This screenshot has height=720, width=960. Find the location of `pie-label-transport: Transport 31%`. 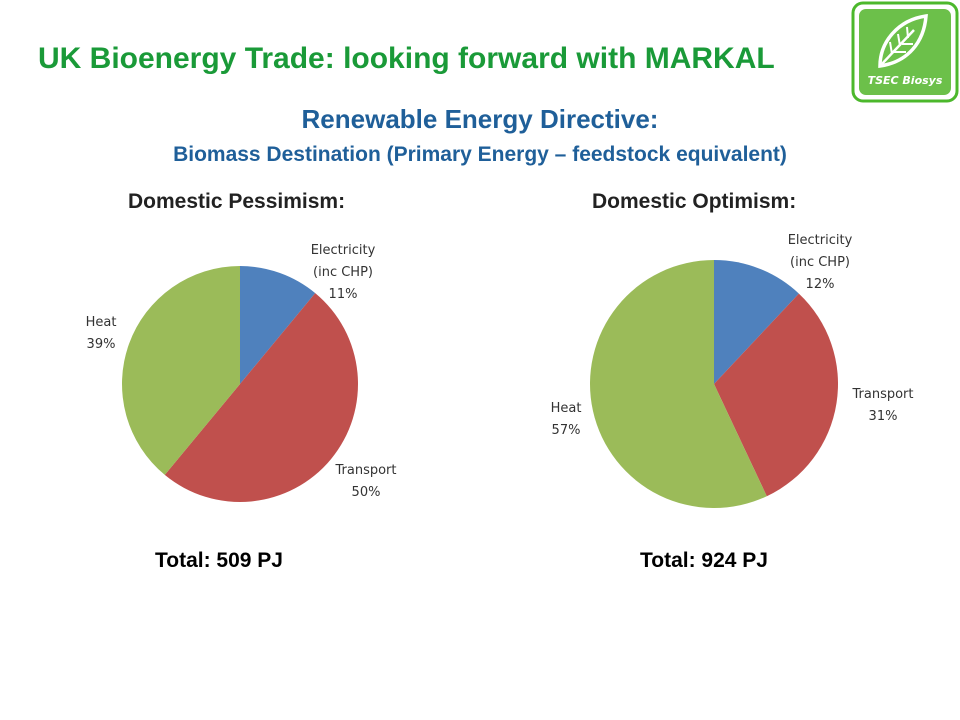

pie-label-transport: Transport 31% is located at coordinates (882, 405).